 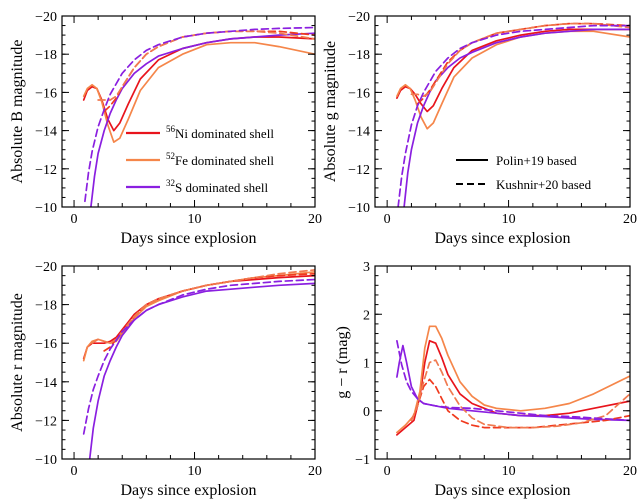 I want to click on legend-models: Polin+19 based Kushnir+20 based, so click(x=524, y=172).